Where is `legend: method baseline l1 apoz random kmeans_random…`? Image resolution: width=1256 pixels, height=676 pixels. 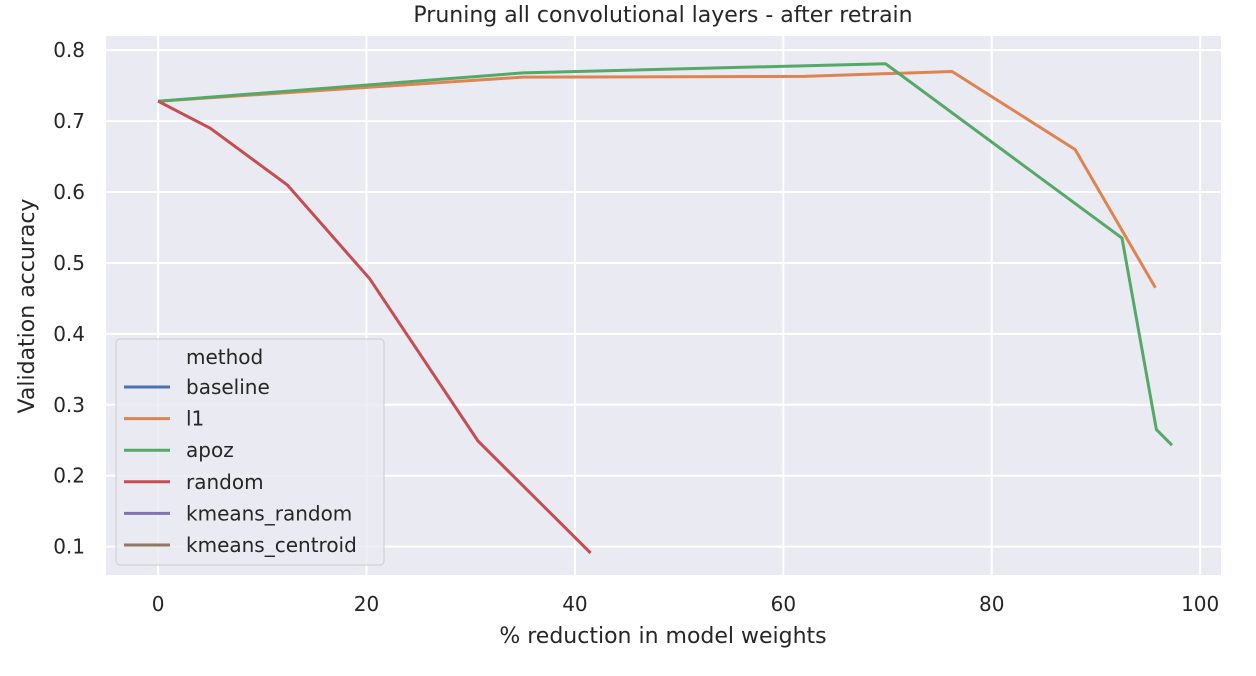
legend: method baseline l1 apoz random kmeans_random… is located at coordinates (250, 452).